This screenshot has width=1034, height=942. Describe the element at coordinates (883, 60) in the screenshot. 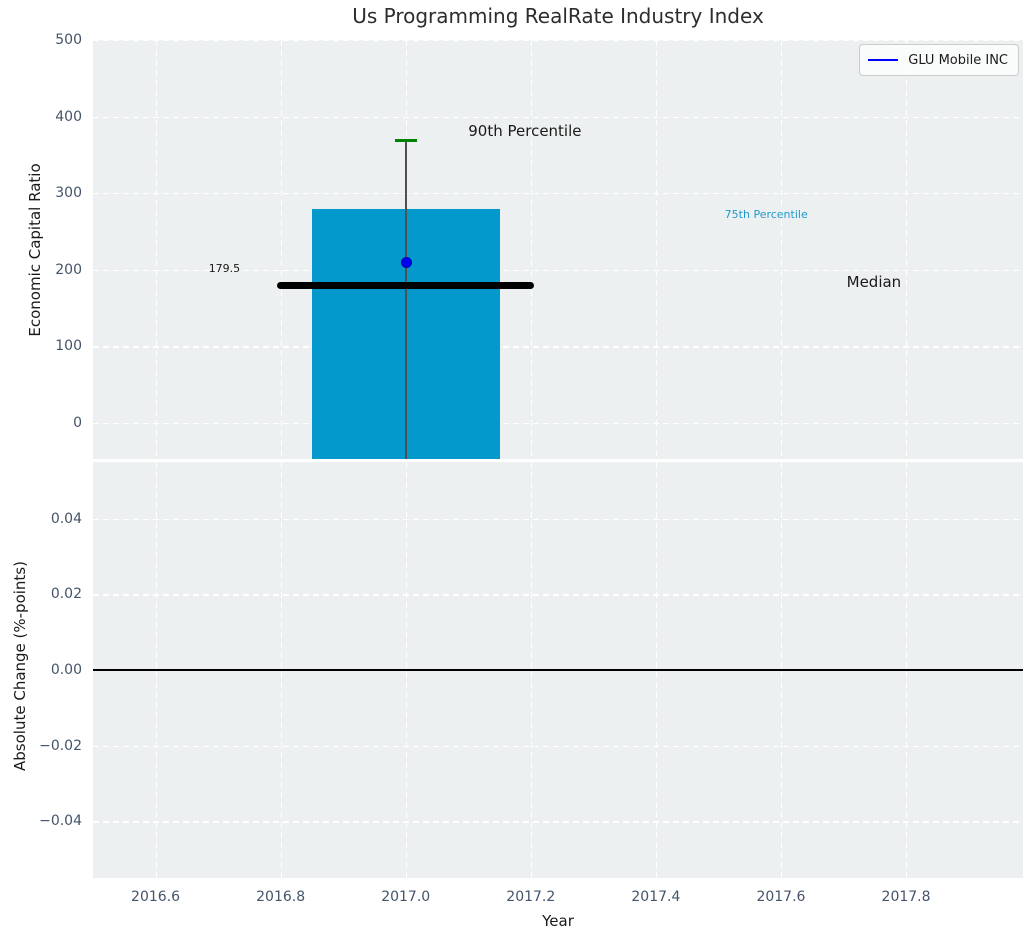

I see `legend-line-icon` at that location.